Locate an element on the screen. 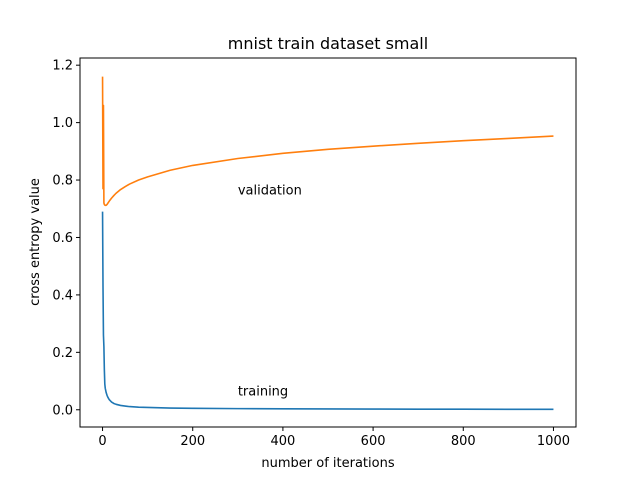 Image resolution: width=640 pixels, height=480 pixels. y-tick-label: 0.8 is located at coordinates (62, 181).